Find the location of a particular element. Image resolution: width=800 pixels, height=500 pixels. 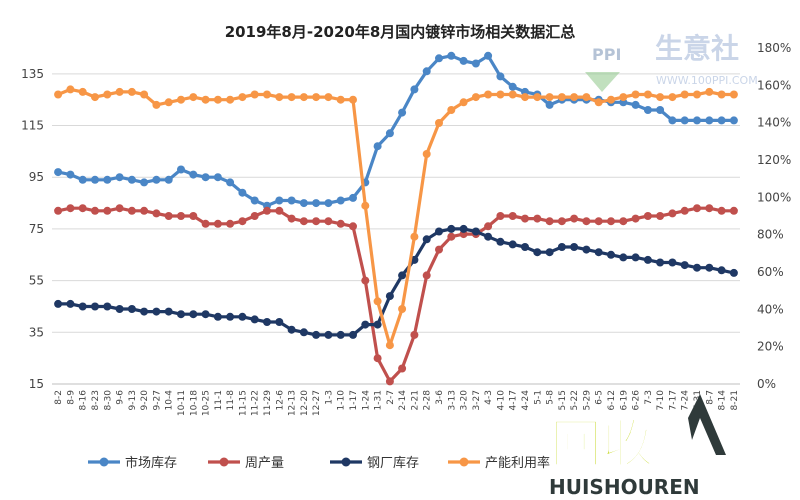

legend-label: 市场库存 is located at coordinates (151, 463).